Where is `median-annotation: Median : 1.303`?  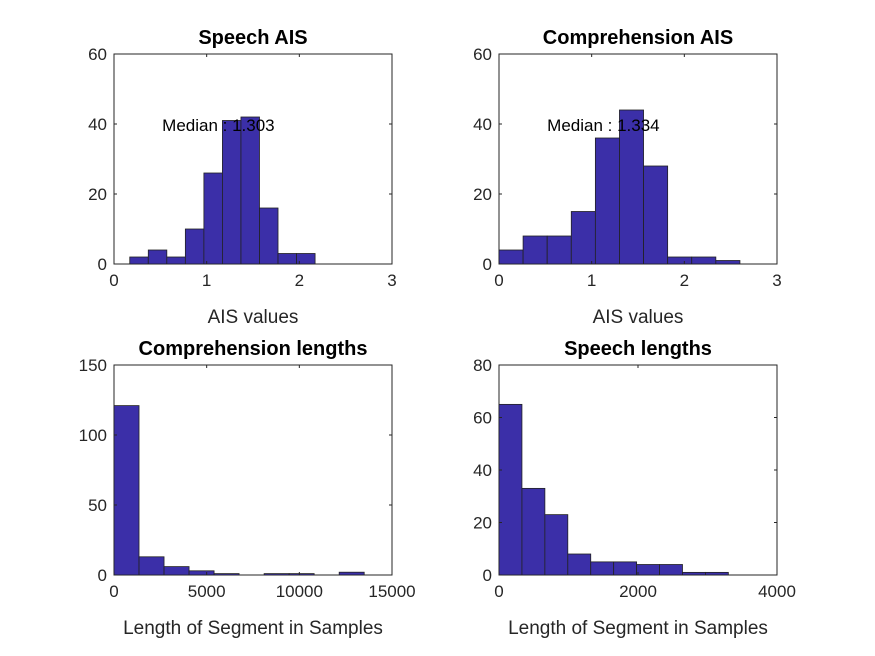
median-annotation: Median : 1.303 is located at coordinates (218, 125).